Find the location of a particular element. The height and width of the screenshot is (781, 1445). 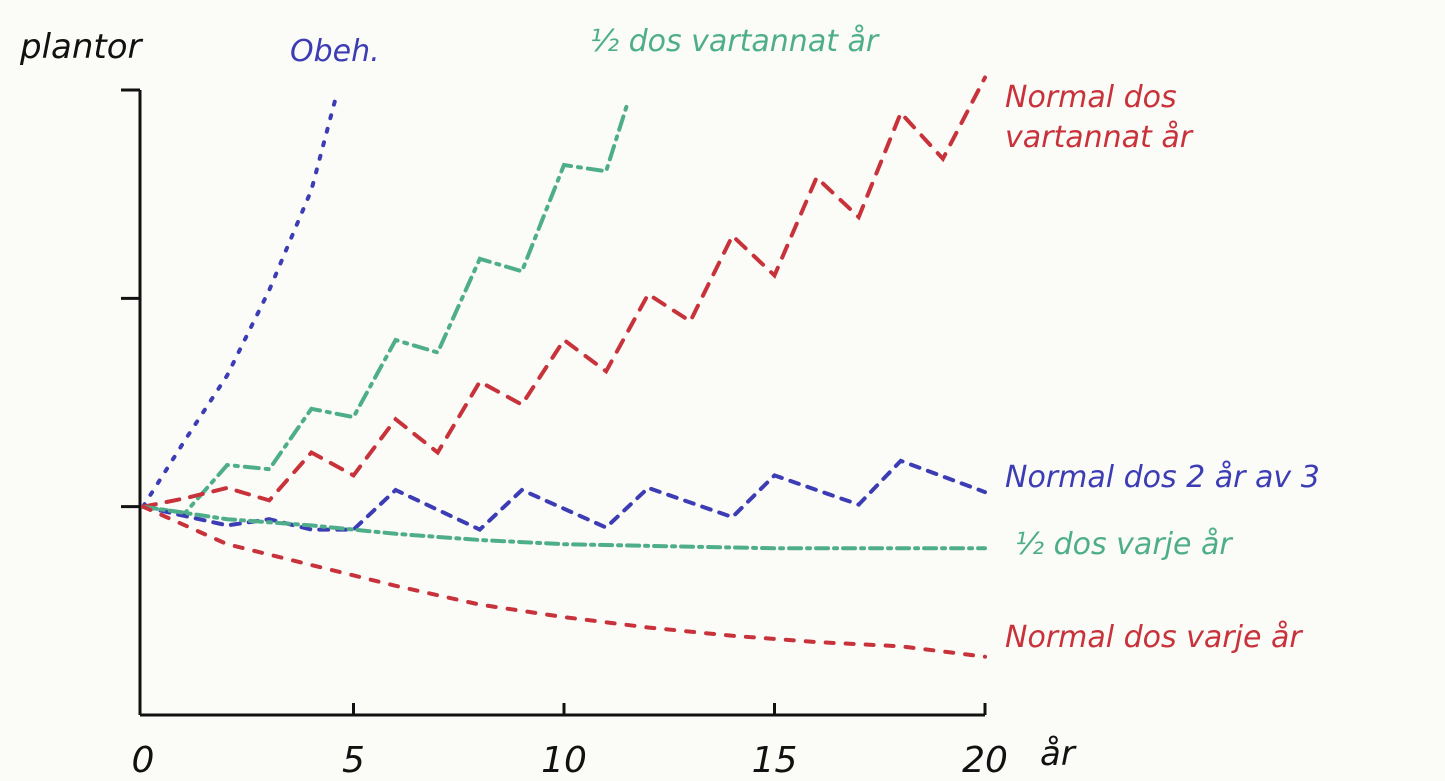

x-tick-label: 0 is located at coordinates (143, 760).